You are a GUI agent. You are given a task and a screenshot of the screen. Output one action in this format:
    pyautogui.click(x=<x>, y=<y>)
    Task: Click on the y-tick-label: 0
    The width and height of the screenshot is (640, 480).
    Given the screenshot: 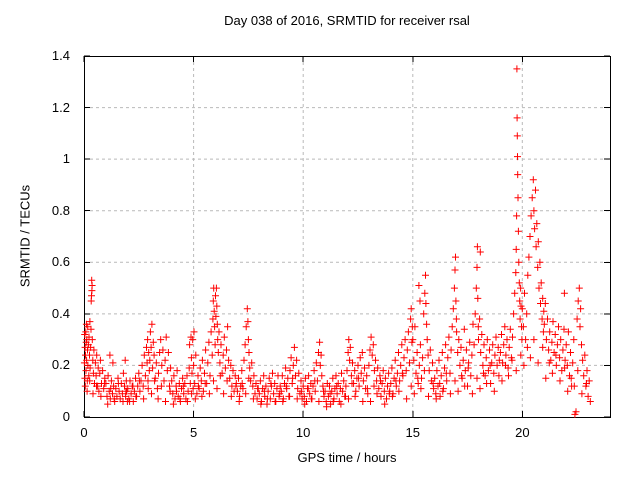 What is the action you would take?
    pyautogui.click(x=66, y=416)
    